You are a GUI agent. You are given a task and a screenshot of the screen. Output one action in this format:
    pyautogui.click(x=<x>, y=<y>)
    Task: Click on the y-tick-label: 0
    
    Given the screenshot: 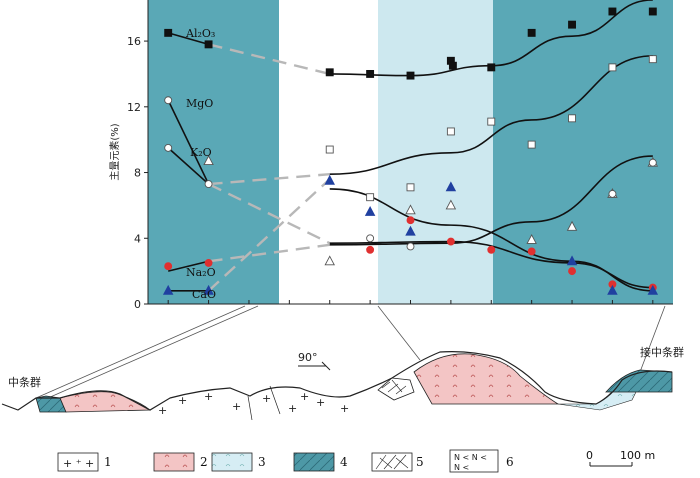 What is the action you would take?
    pyautogui.click(x=137, y=304)
    